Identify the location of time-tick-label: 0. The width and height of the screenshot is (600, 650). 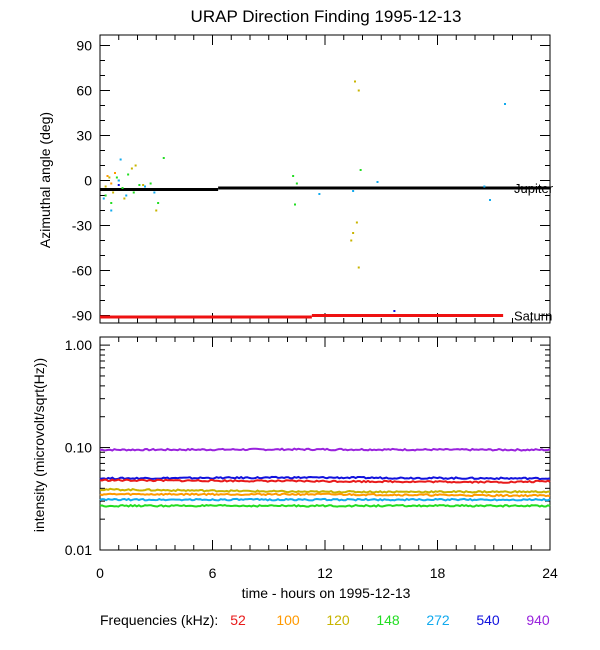
(100, 573).